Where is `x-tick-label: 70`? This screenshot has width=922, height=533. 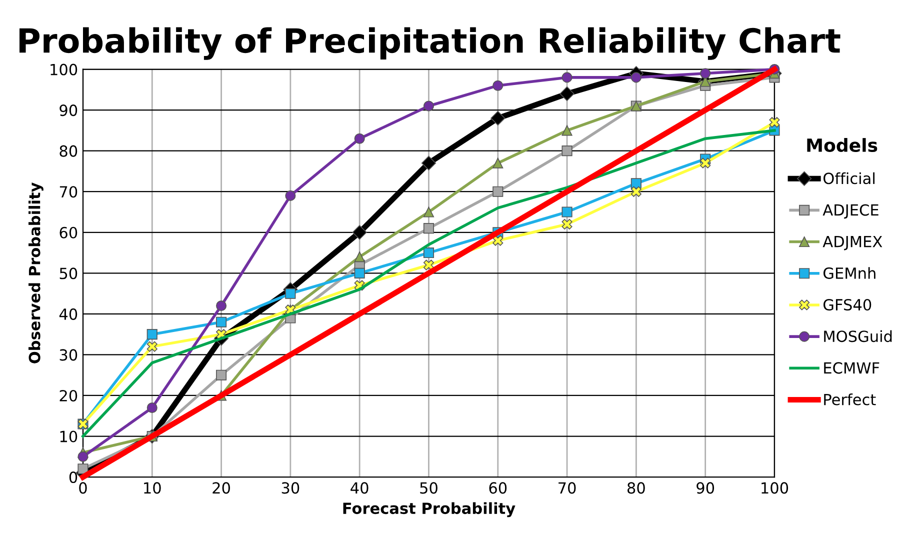
x-tick-label: 70 is located at coordinates (567, 488).